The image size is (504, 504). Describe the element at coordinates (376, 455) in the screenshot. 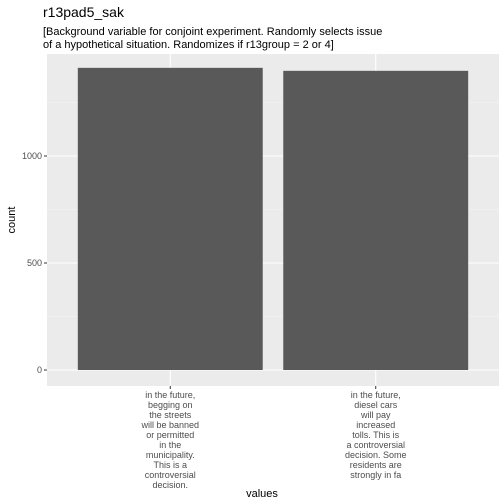

I see `x-tick-label-line: decision. Some` at that location.